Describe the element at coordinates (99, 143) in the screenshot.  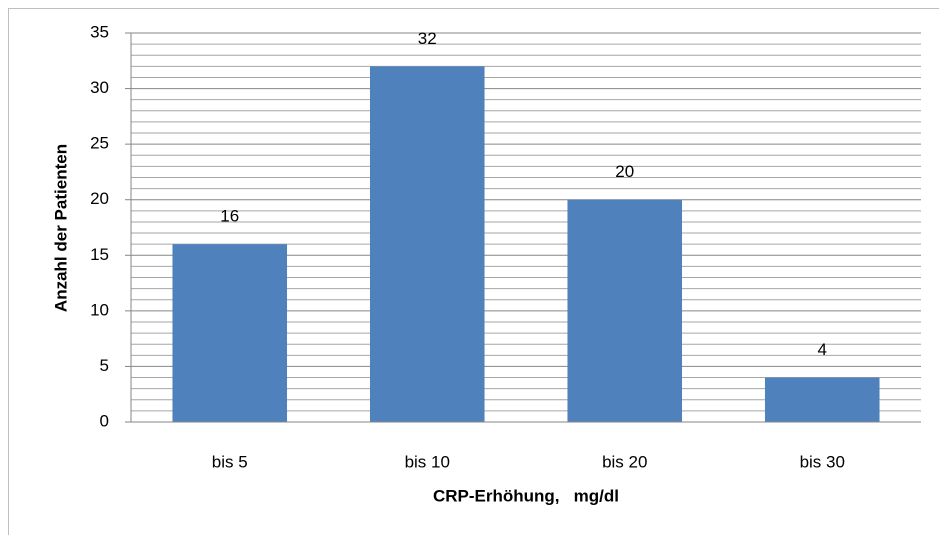
I see `y-tick-label: 25` at that location.